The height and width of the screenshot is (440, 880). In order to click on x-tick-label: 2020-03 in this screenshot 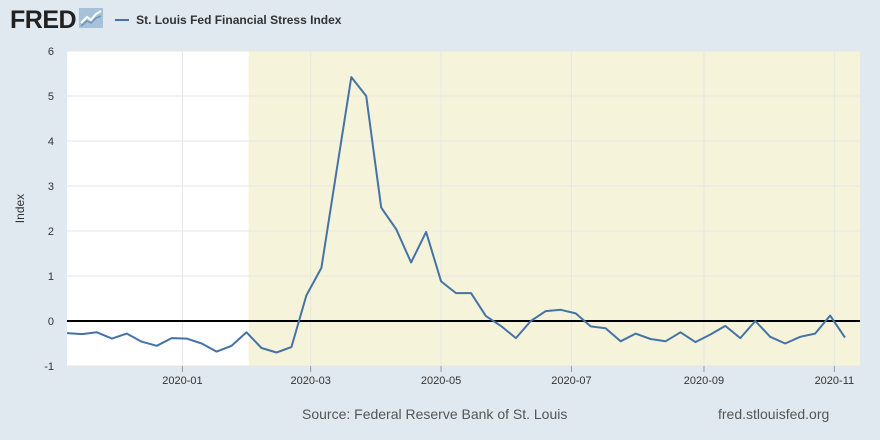, I will do `click(310, 381)`.